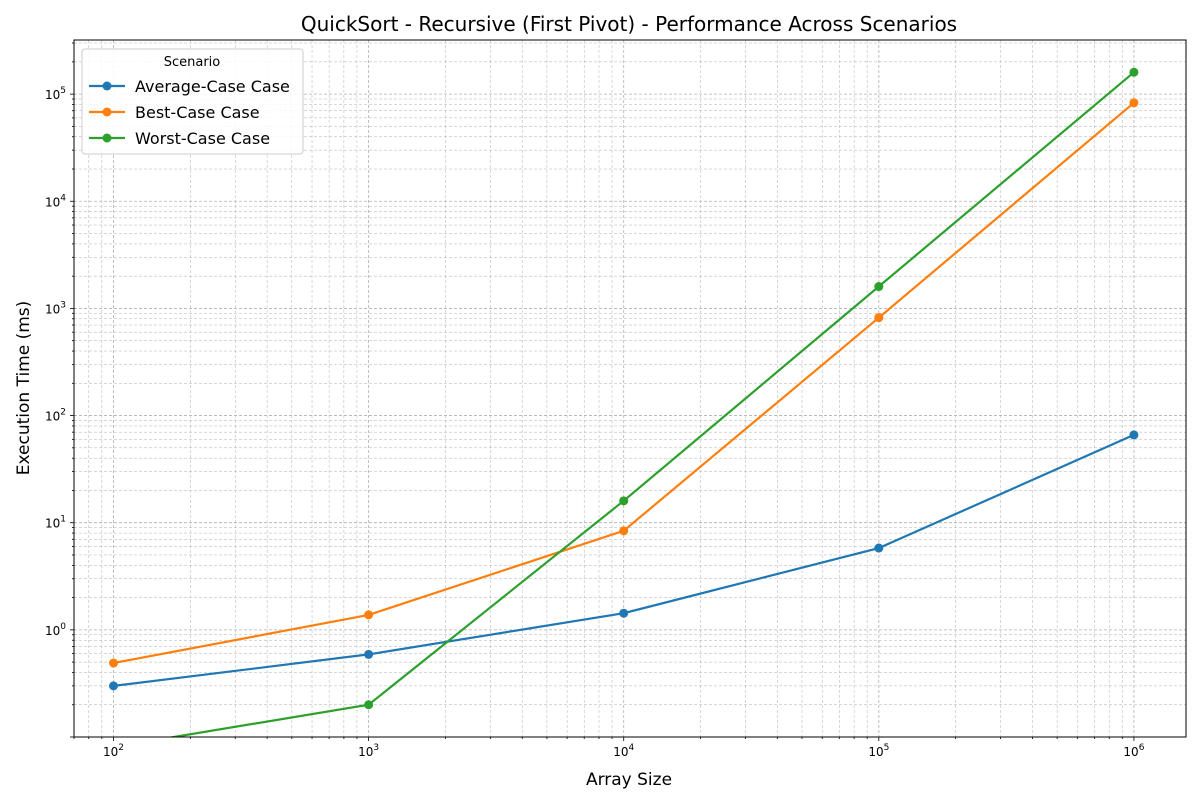  What do you see at coordinates (55, 416) in the screenshot?
I see `y-tick-label: 10²` at bounding box center [55, 416].